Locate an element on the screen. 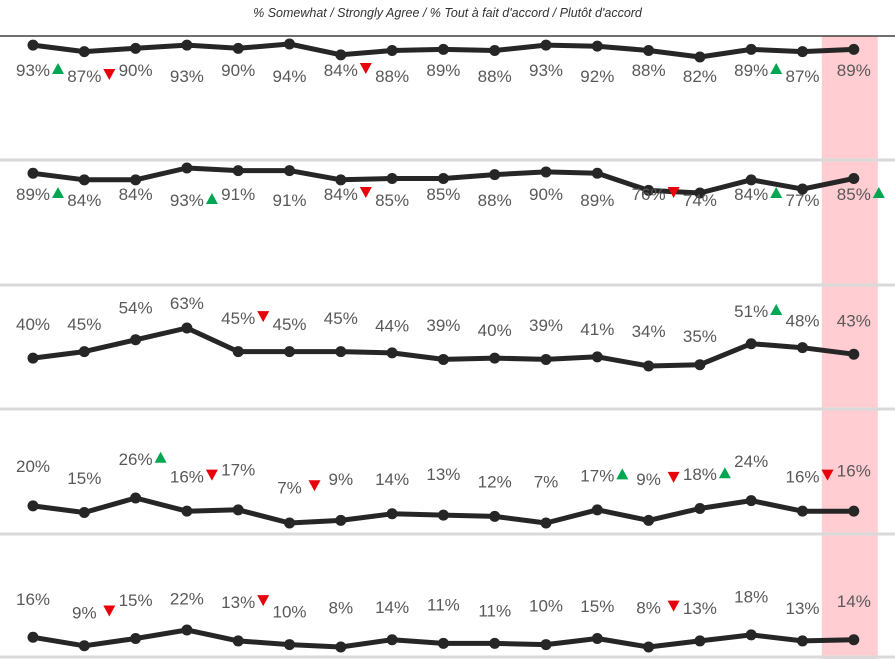 The height and width of the screenshot is (659, 895). data-label: 13% is located at coordinates (700, 608).